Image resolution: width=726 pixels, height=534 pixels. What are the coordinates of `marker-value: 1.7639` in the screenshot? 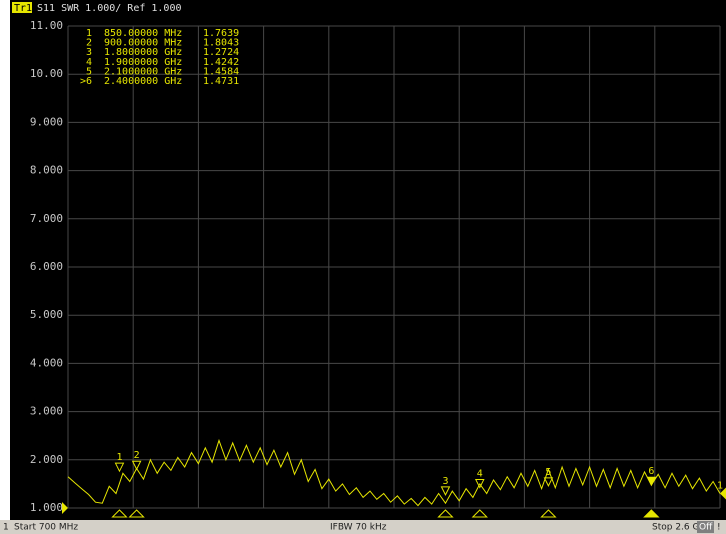 It's located at (221, 33).